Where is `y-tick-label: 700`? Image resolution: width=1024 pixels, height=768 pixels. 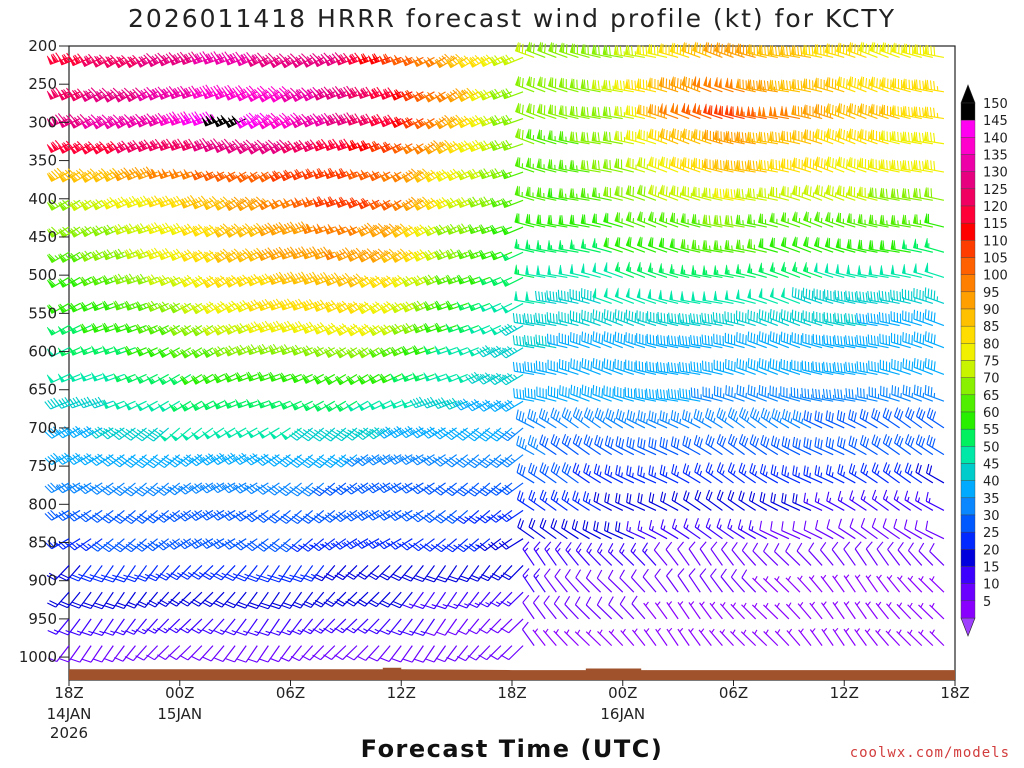
y-tick-label: 700 is located at coordinates (42, 428).